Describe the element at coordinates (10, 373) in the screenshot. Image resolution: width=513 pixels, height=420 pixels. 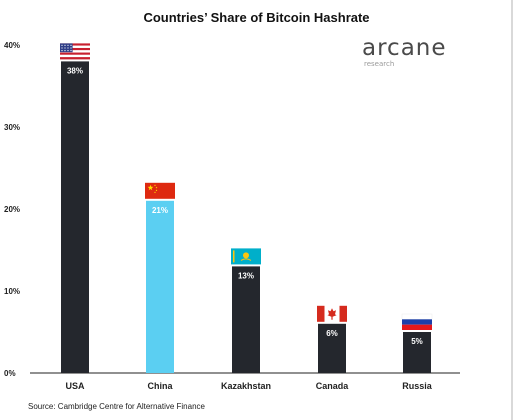
I see `y-tick-label: 0%` at that location.